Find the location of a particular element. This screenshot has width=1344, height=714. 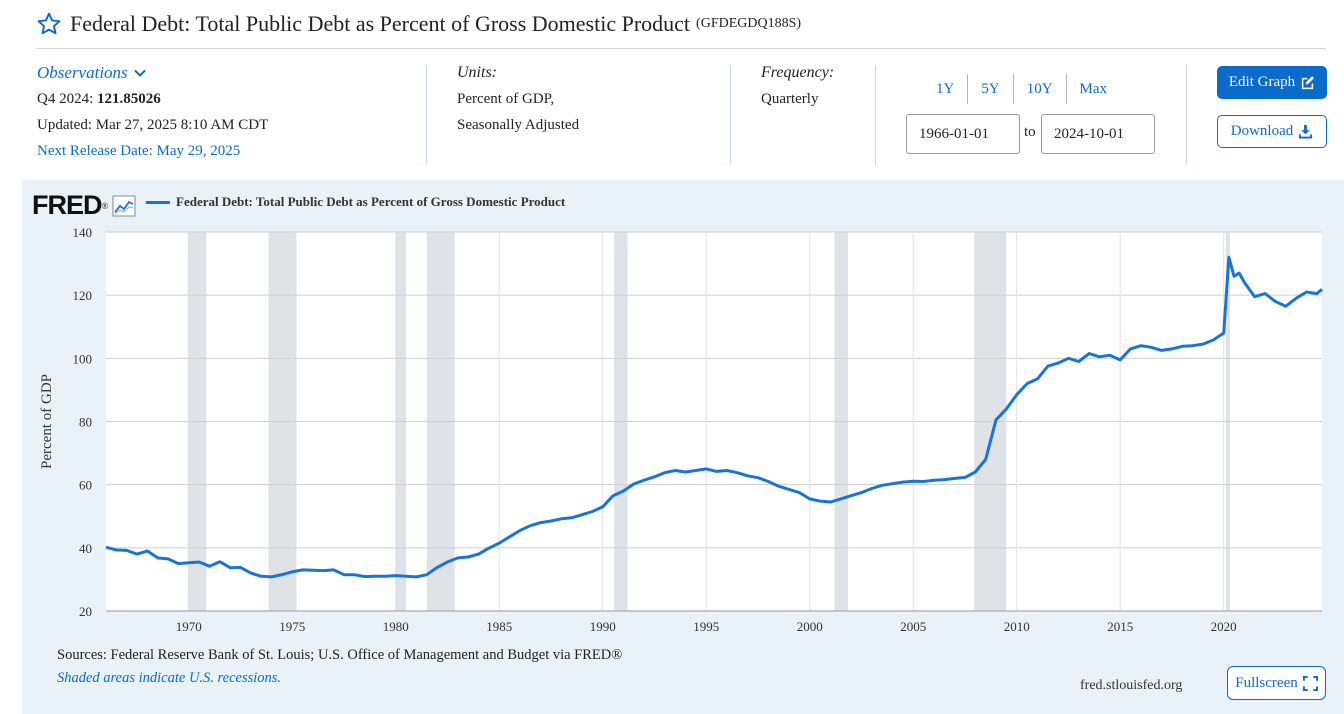

download-icon is located at coordinates (1306, 131).